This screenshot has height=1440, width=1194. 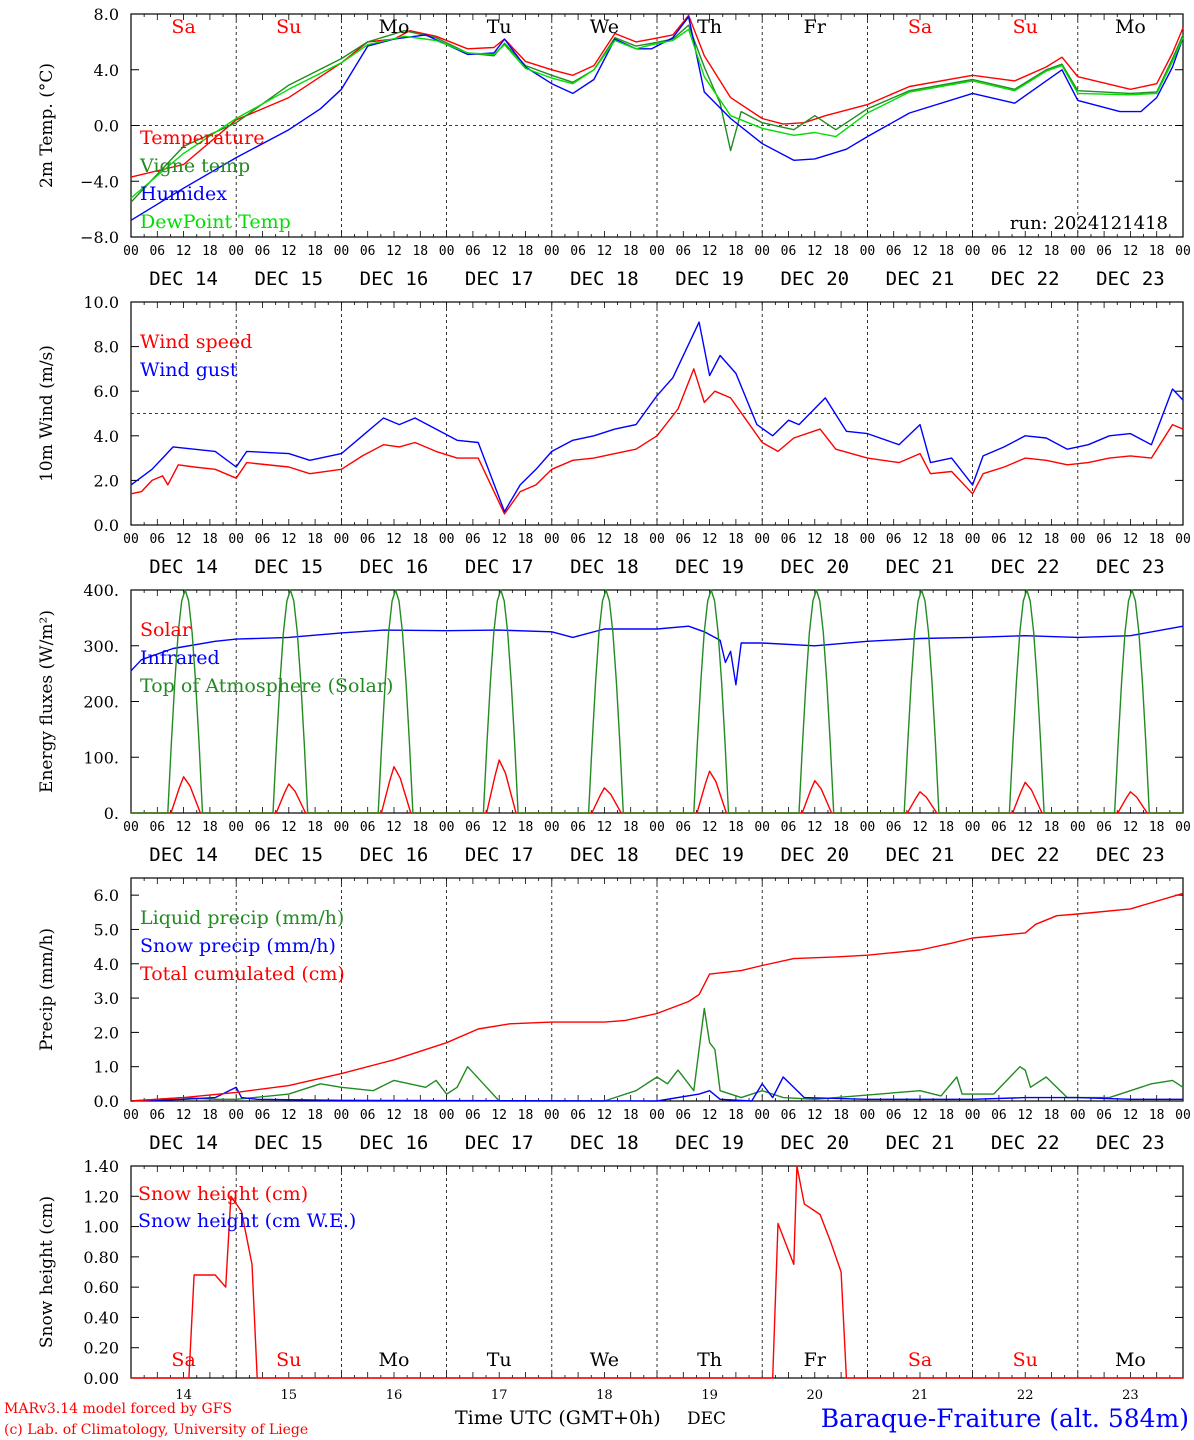 What do you see at coordinates (106, 436) in the screenshot?
I see `wind-y-tick-label: 4.0` at bounding box center [106, 436].